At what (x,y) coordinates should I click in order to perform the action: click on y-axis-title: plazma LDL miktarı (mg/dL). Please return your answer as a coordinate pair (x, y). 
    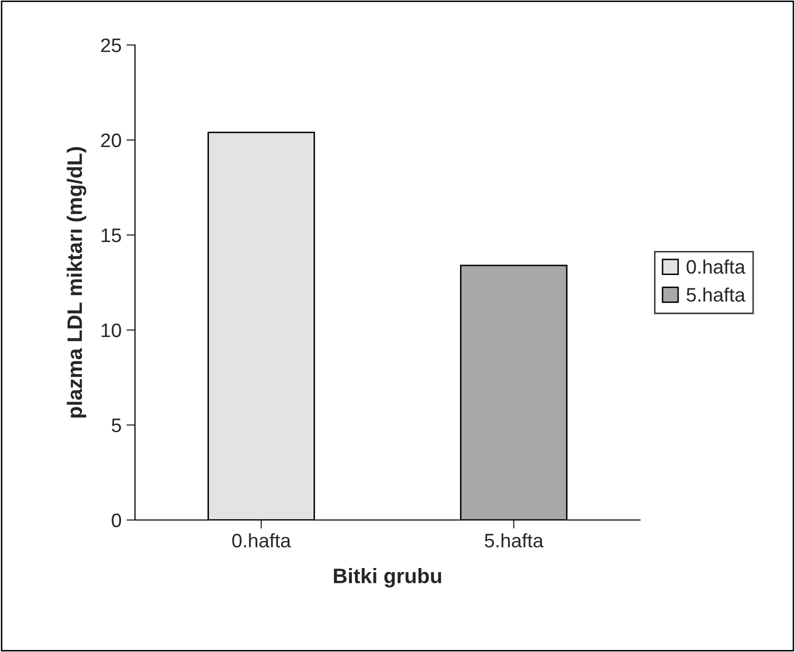
    Looking at the image, I should click on (76, 282).